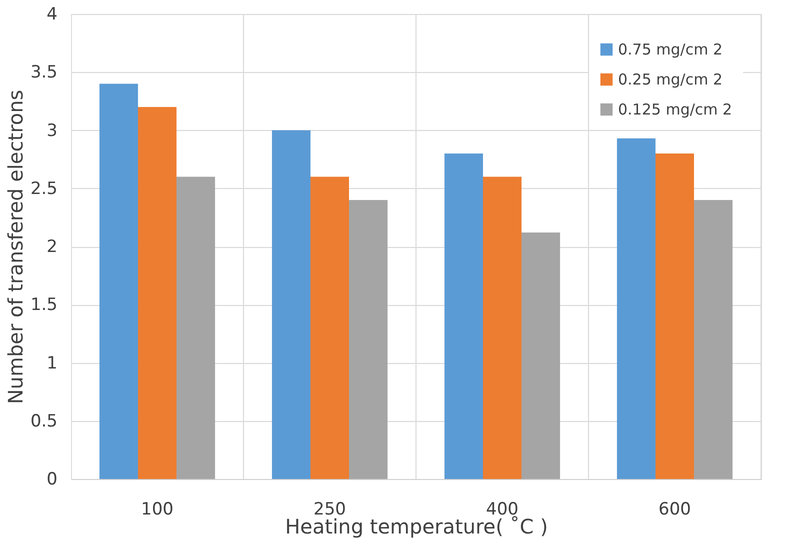  What do you see at coordinates (44, 188) in the screenshot?
I see `y-tick-label: 2.5` at bounding box center [44, 188].